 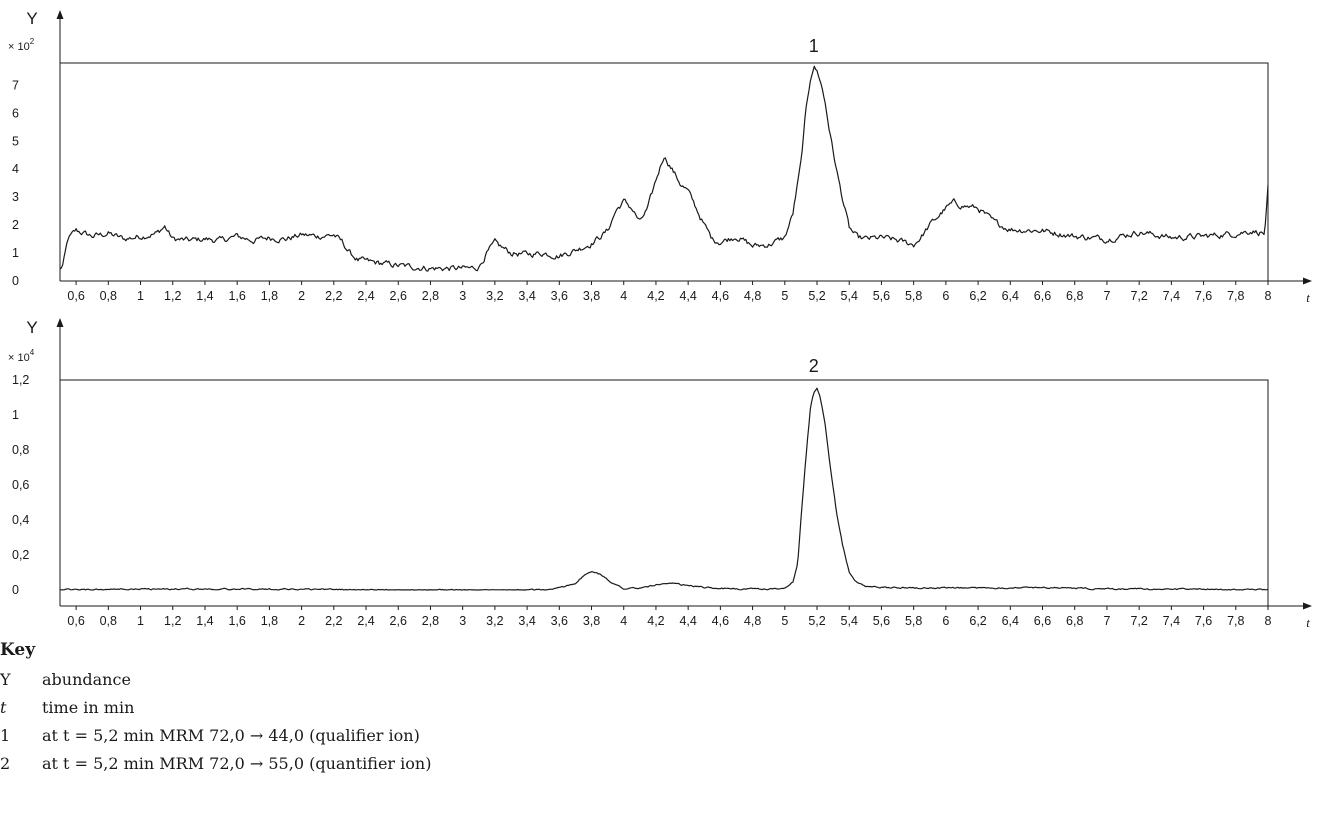 I want to click on key-symbol: t, so click(x=3, y=707).